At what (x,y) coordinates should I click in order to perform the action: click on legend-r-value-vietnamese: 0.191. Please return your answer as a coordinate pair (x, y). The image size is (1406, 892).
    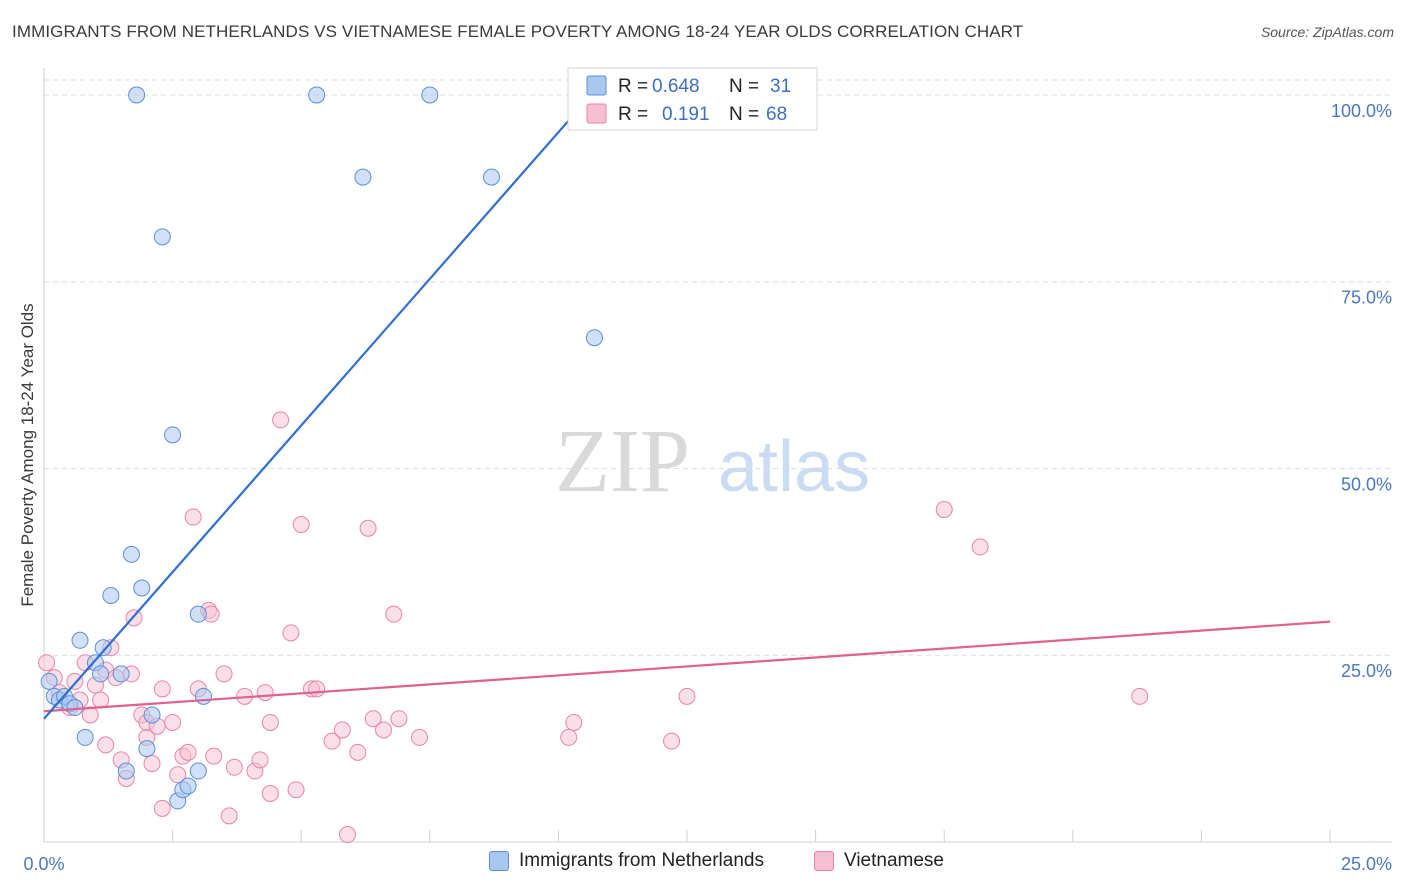
    Looking at the image, I should click on (686, 114).